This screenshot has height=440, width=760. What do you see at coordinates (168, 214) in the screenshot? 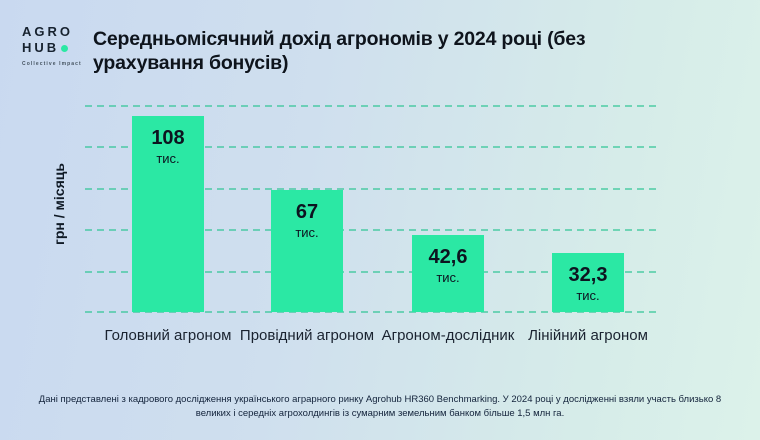
I see `bar-holovnyi-ahronom: 108 тис.` at bounding box center [168, 214].